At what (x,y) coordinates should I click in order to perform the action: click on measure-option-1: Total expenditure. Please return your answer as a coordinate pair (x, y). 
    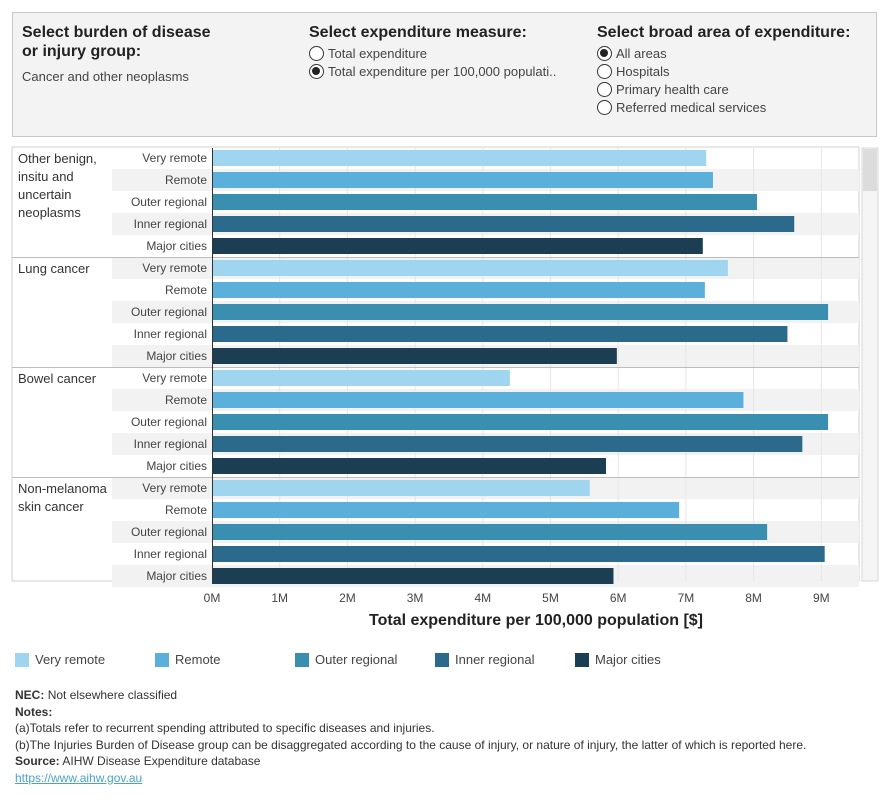
    Looking at the image, I should click on (432, 53).